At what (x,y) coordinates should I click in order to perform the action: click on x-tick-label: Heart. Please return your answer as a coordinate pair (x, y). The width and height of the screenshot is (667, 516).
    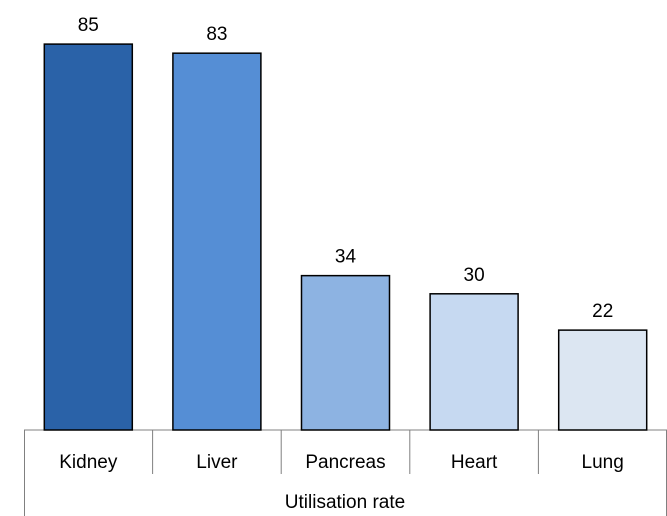
    Looking at the image, I should click on (474, 462).